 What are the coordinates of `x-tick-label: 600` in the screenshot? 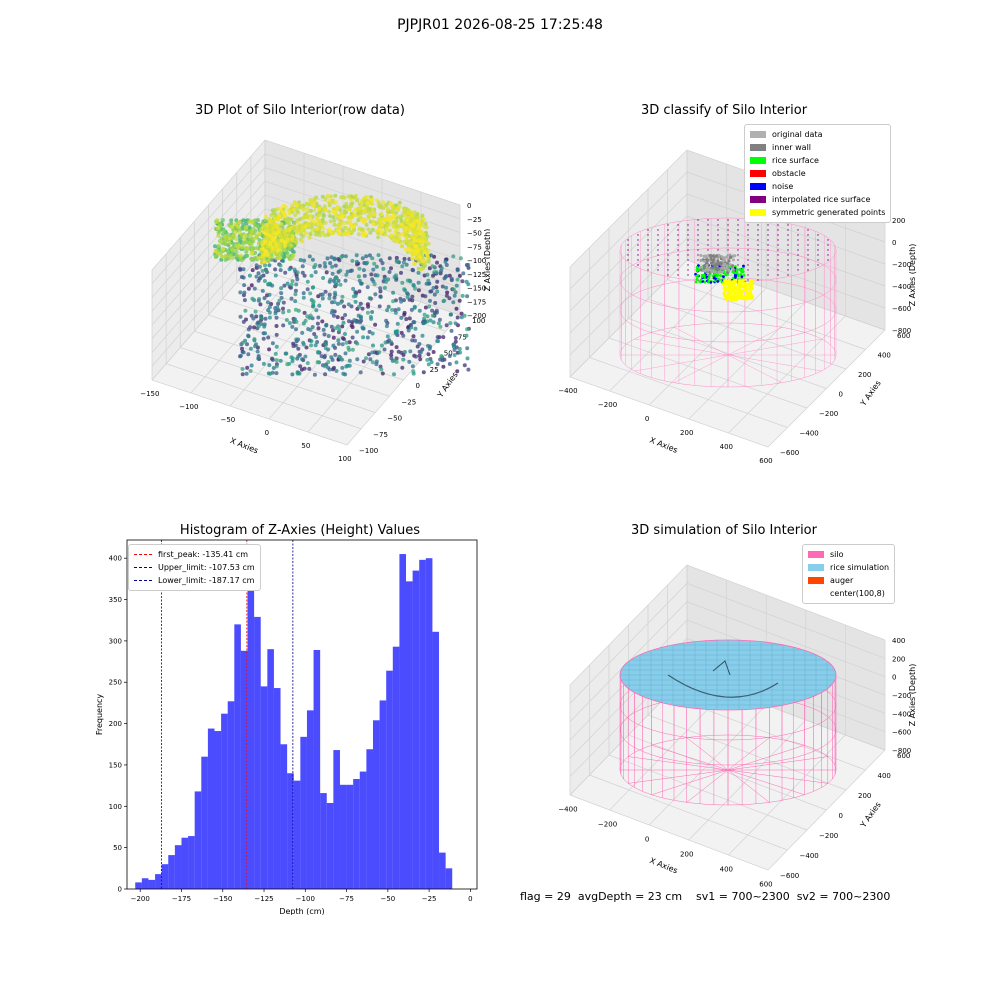 It's located at (765, 461).